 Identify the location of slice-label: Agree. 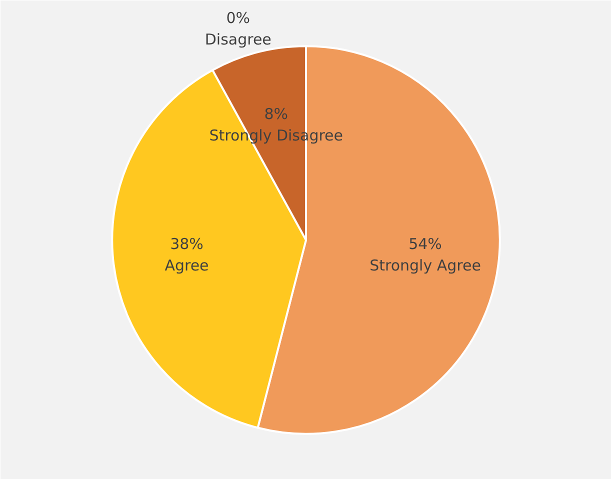
(186, 265).